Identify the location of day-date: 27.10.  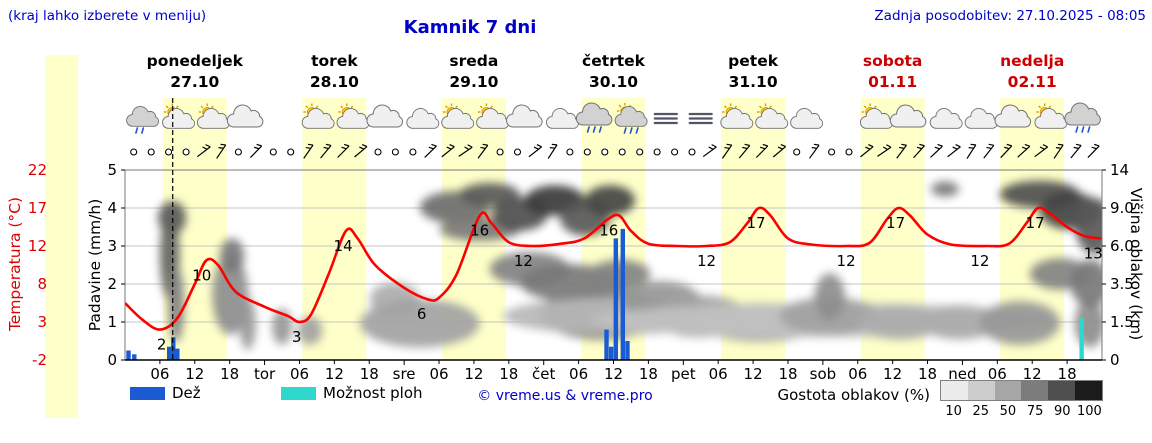
(194, 82).